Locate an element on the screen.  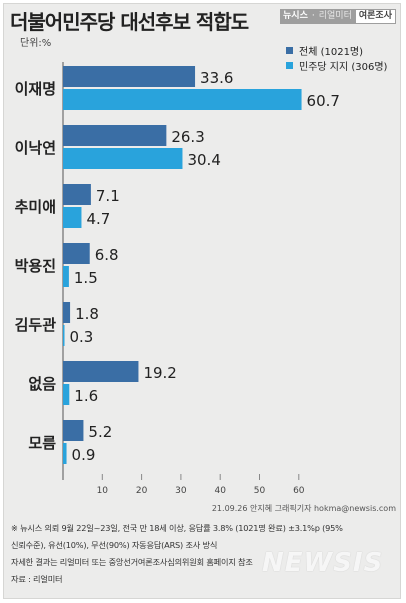
legend-item-all: 전체 (1021명) is located at coordinates (336, 50).